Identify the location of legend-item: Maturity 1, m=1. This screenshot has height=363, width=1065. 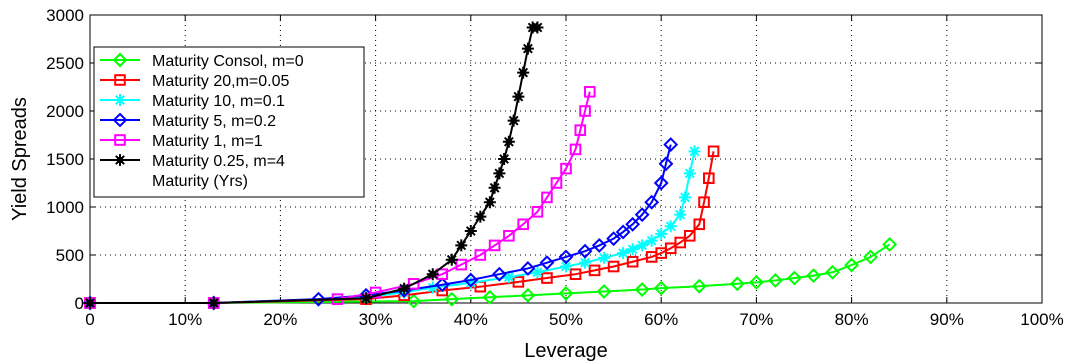
(181, 141).